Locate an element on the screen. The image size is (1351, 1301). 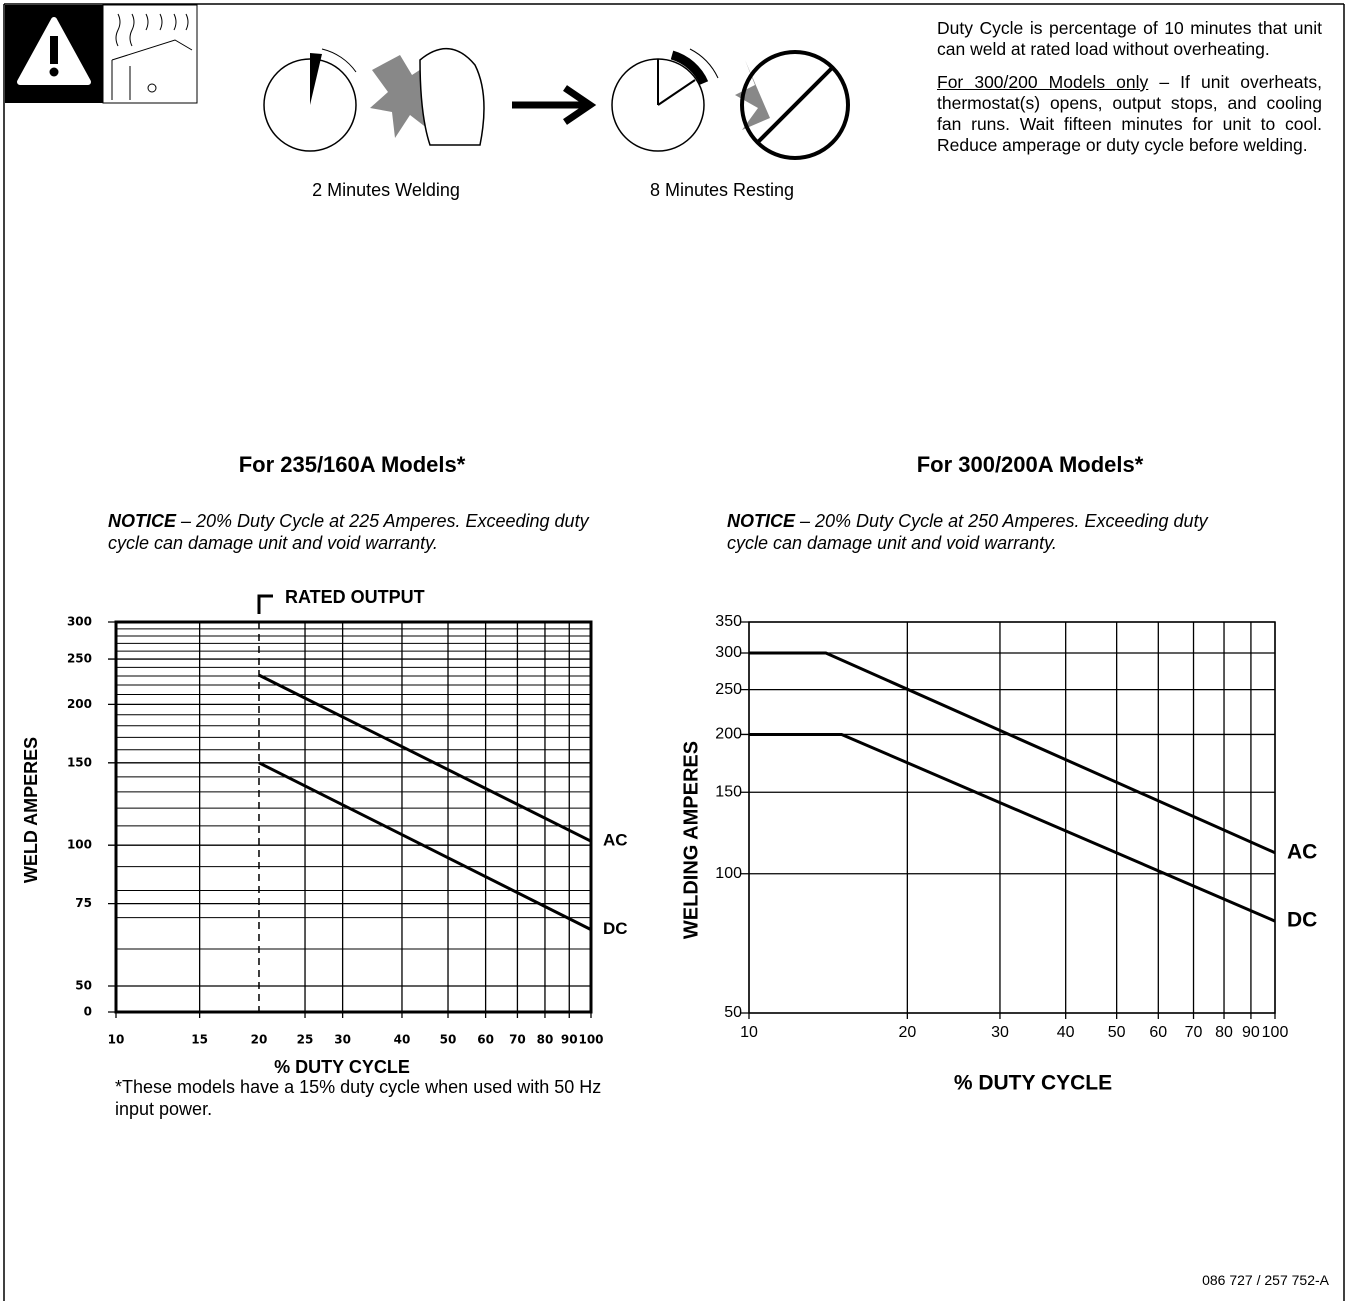
y-tick-label: 350 is located at coordinates (728, 621).